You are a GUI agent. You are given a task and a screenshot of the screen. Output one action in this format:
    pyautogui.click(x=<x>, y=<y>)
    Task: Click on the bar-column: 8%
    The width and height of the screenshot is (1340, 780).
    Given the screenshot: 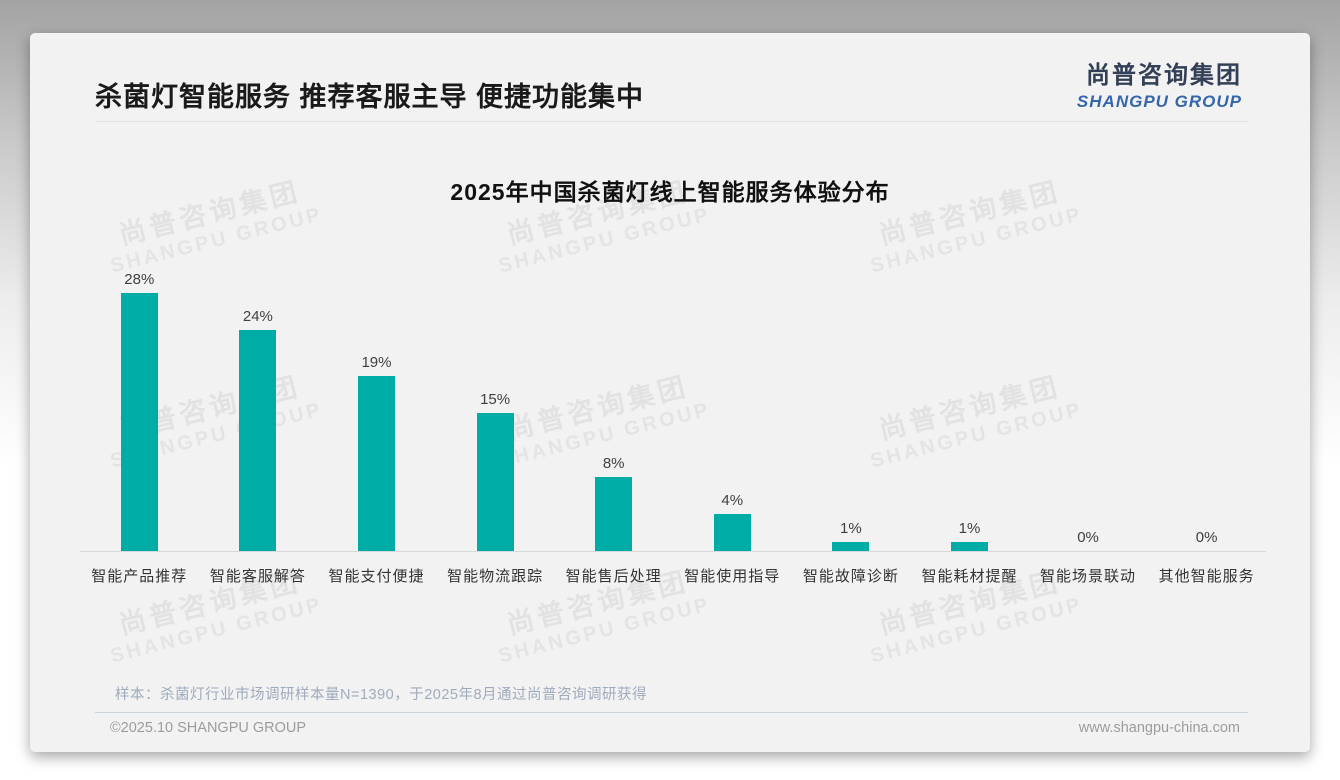 What is the action you would take?
    pyautogui.click(x=613, y=406)
    